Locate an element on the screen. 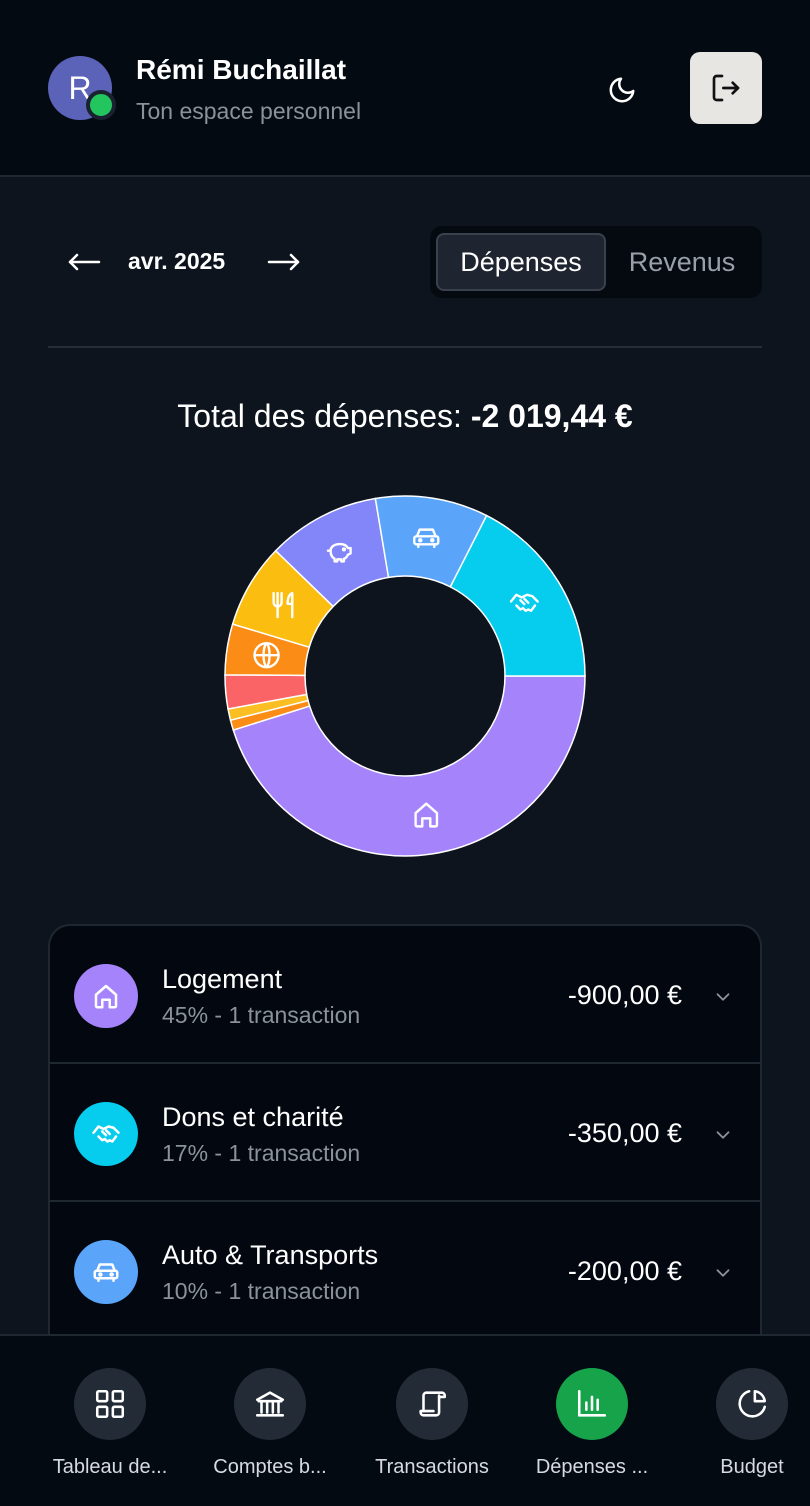  tab-expenses: Dépenses is located at coordinates (521, 262).